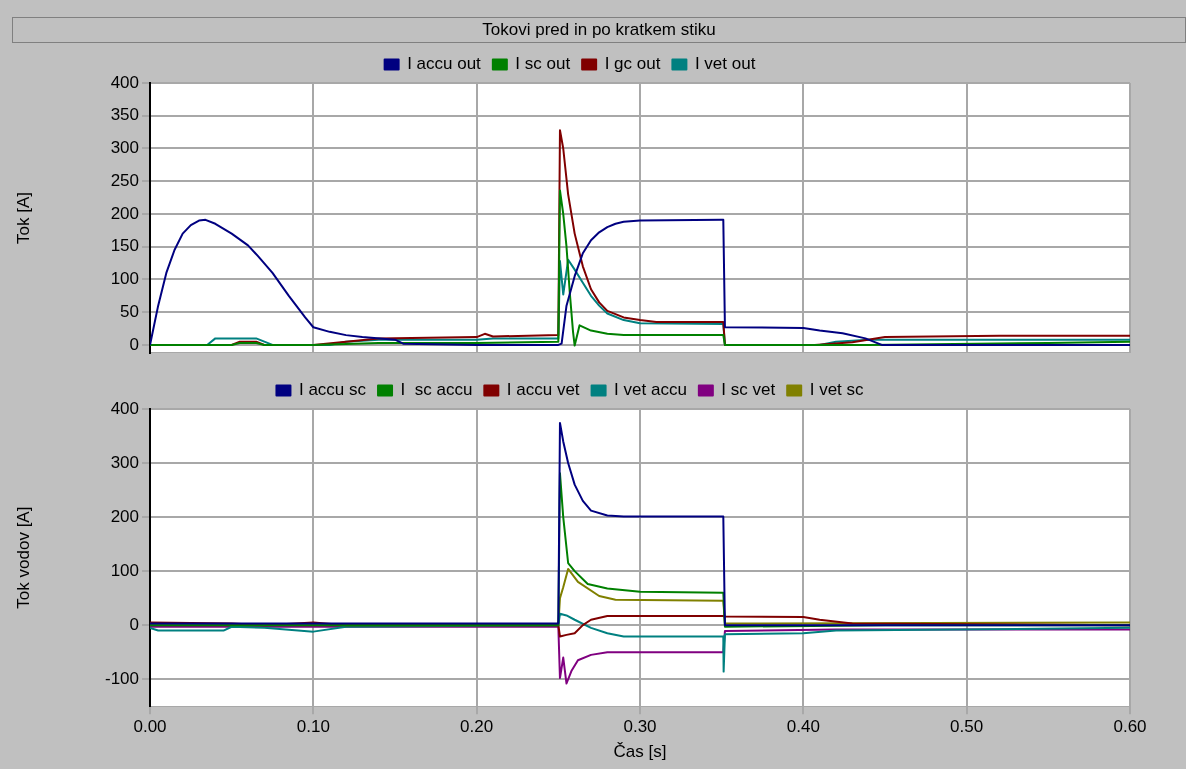 This screenshot has width=1186, height=769. What do you see at coordinates (124, 115) in the screenshot?
I see `y-tick-label: 350` at bounding box center [124, 115].